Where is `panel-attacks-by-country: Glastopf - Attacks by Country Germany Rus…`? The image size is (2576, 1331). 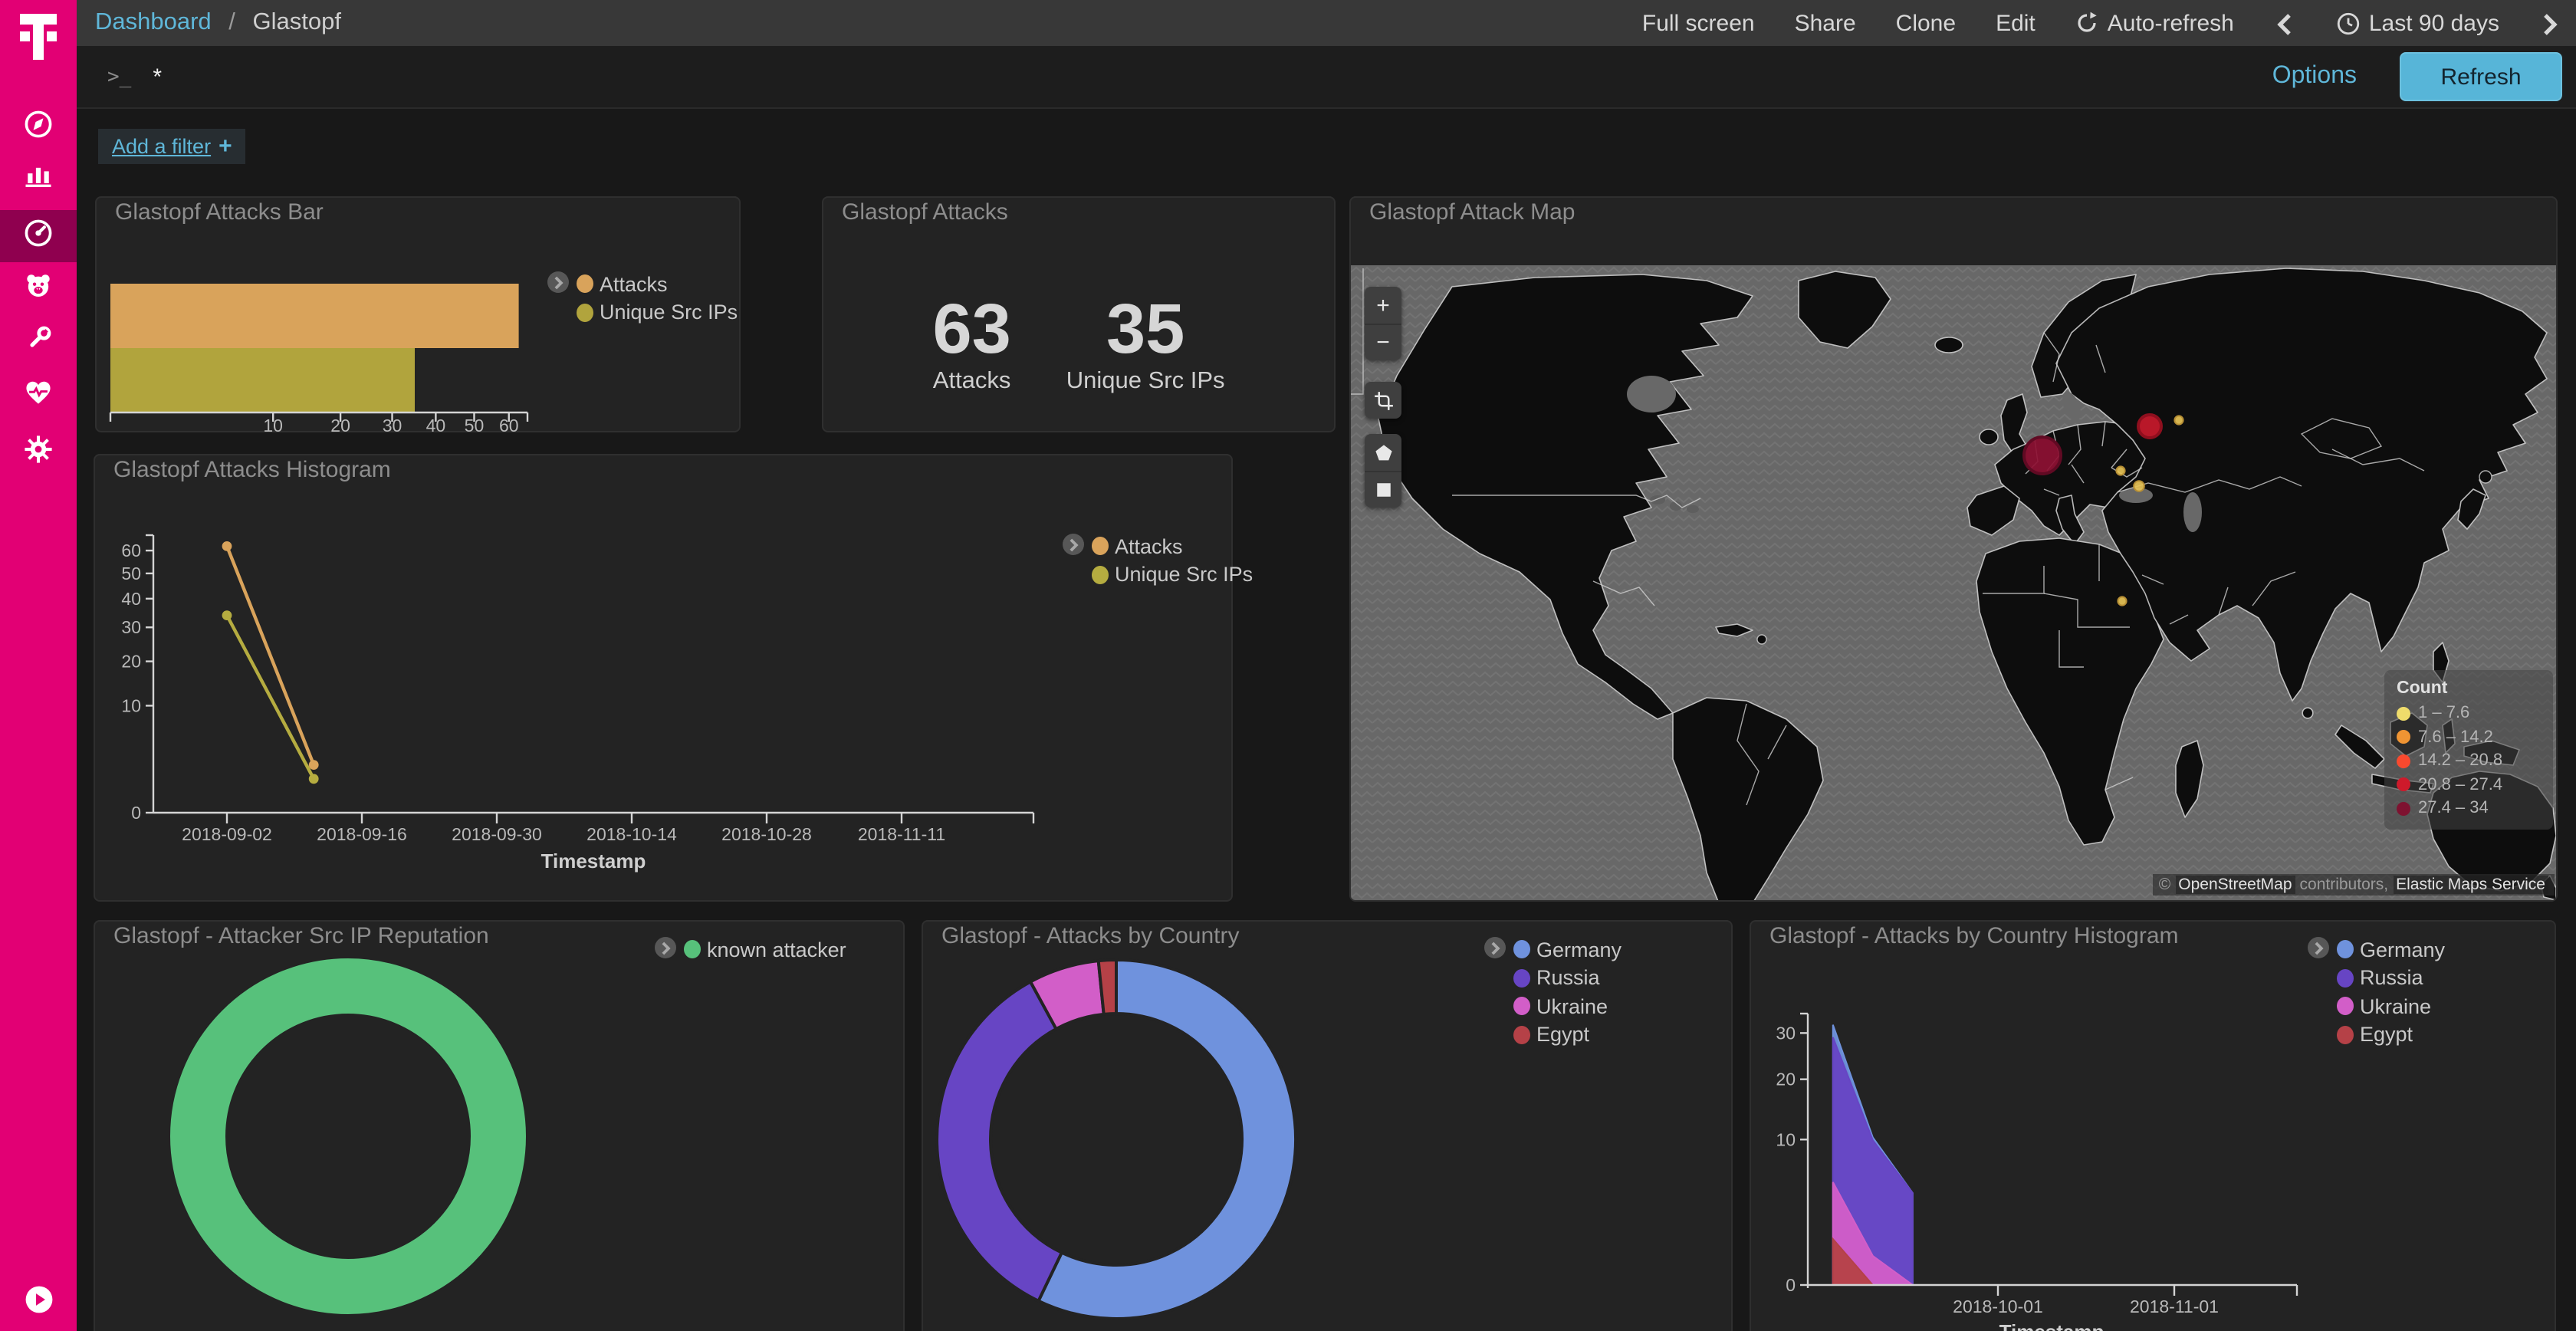 panel-attacks-by-country: Glastopf - Attacks by Country Germany Rus… is located at coordinates (1327, 1125).